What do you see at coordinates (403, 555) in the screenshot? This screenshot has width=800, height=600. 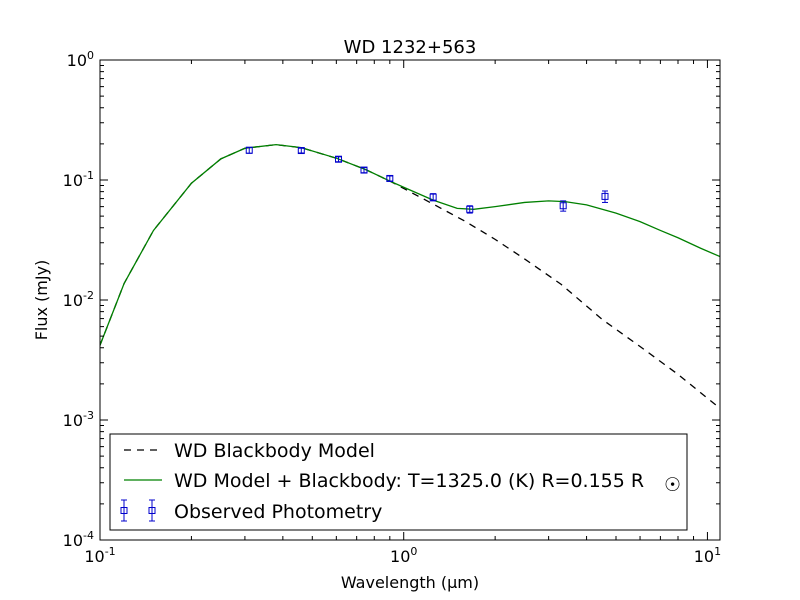 I see `x-tick-label: 10⁰` at bounding box center [403, 555].